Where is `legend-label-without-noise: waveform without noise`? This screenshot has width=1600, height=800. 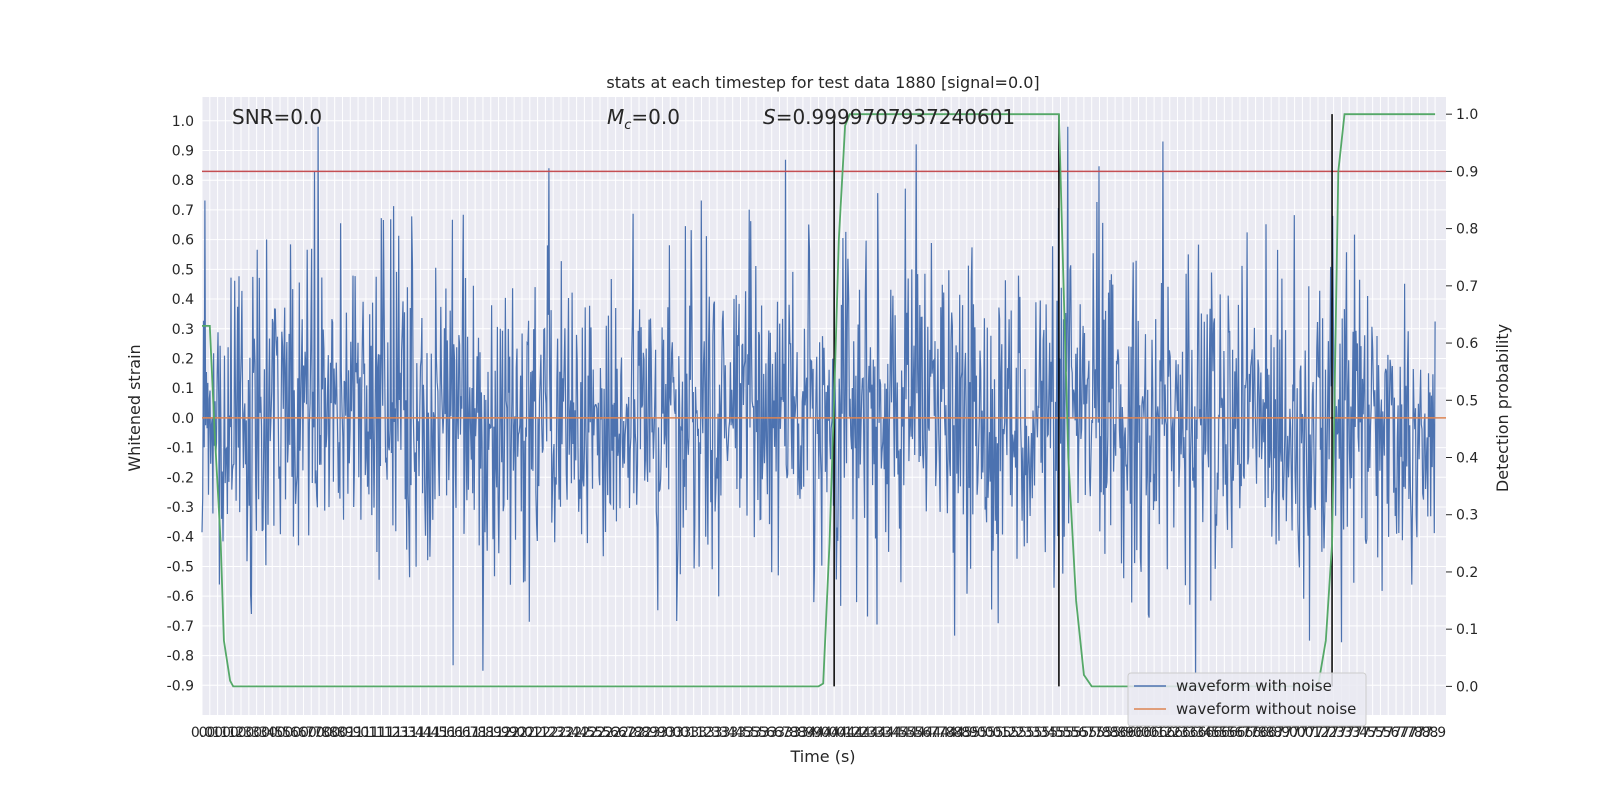 legend-label-without-noise: waveform without noise is located at coordinates (1266, 709).